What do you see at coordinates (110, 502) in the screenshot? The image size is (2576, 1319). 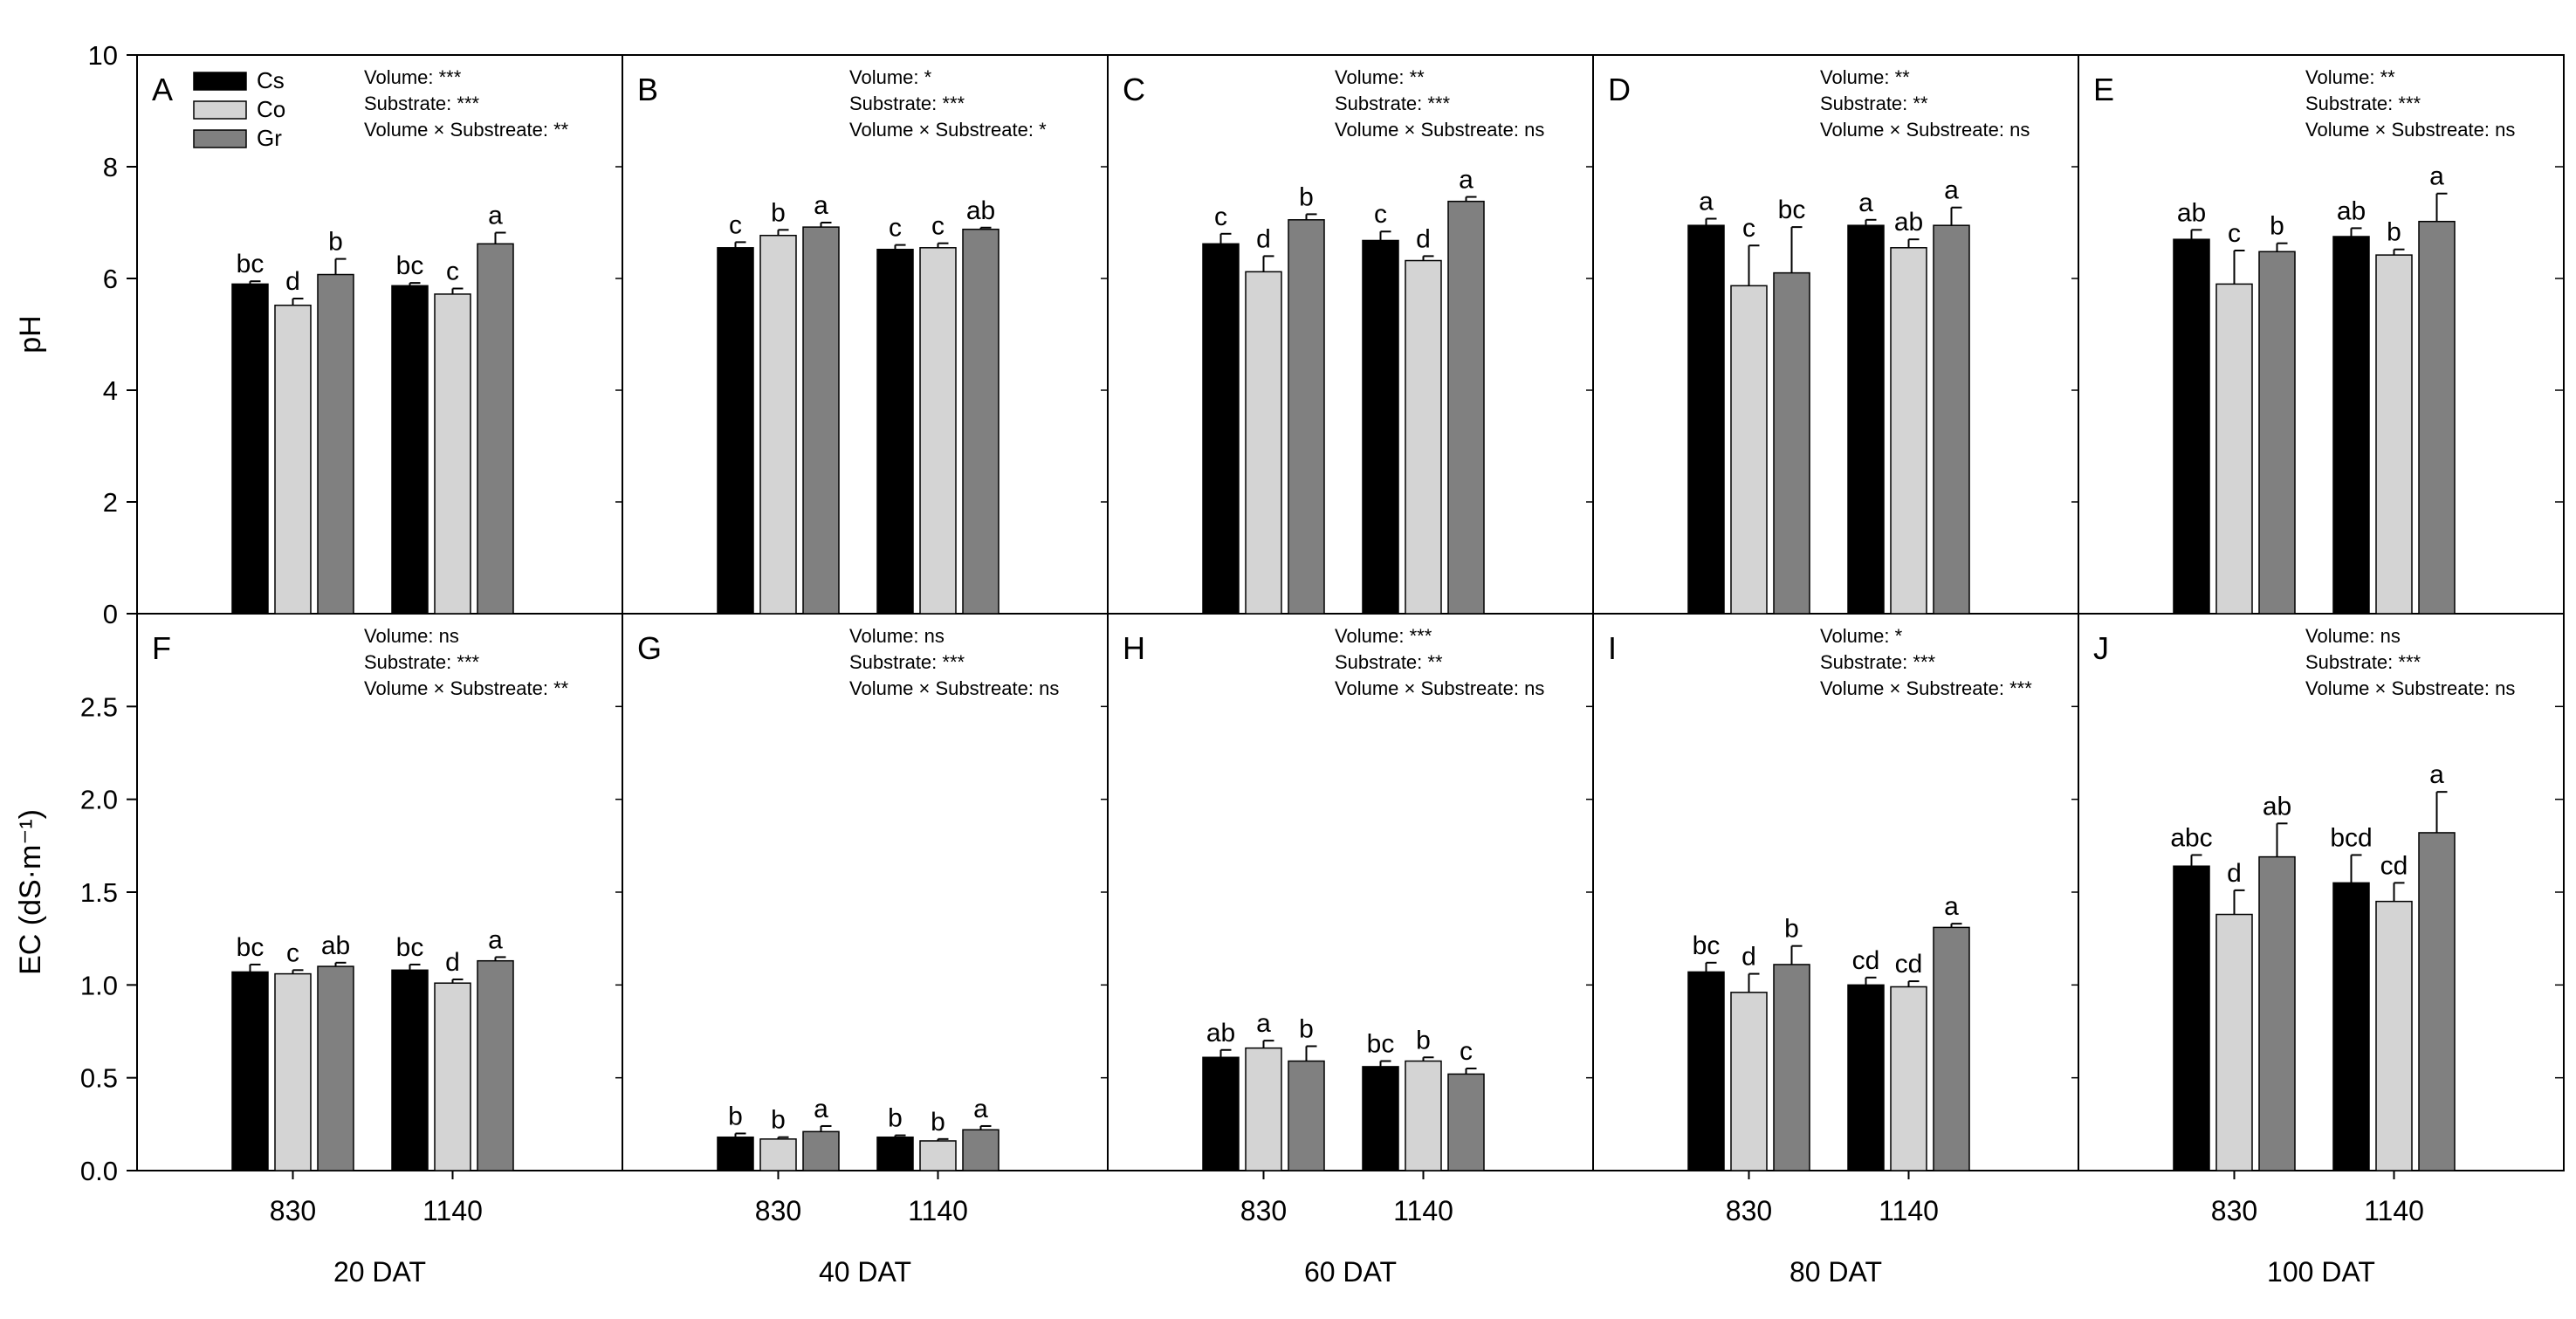 I see `y-tick-label: 2` at bounding box center [110, 502].